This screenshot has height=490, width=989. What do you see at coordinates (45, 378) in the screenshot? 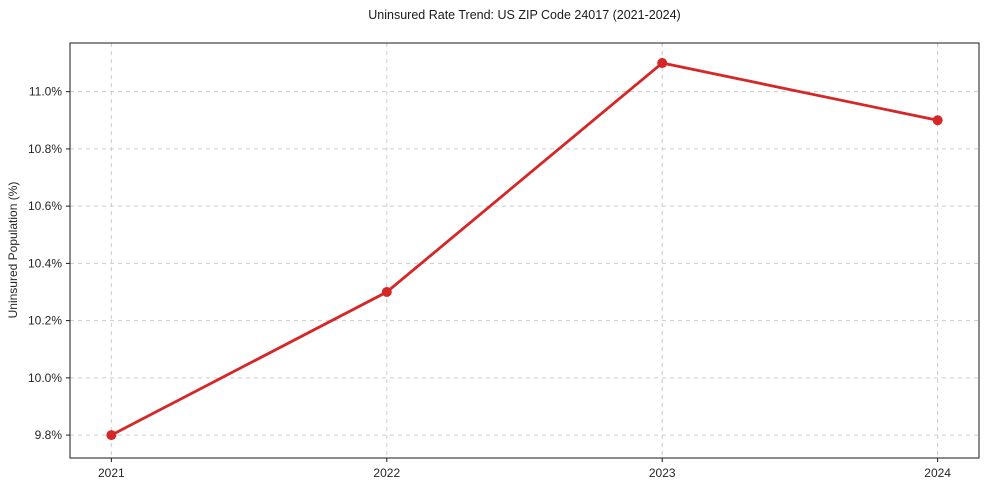
I see `y-tick-label: 10.0%` at bounding box center [45, 378].